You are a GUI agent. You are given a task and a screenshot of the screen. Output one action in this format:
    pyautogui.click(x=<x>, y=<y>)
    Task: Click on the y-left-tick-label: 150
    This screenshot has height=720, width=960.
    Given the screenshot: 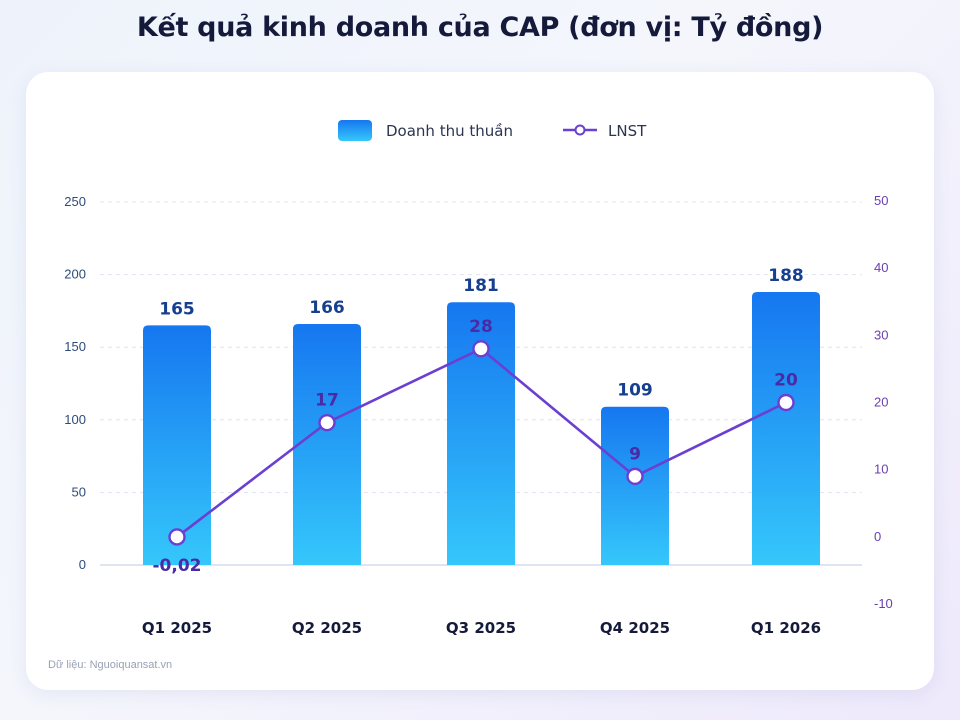 What is the action you would take?
    pyautogui.click(x=75, y=346)
    